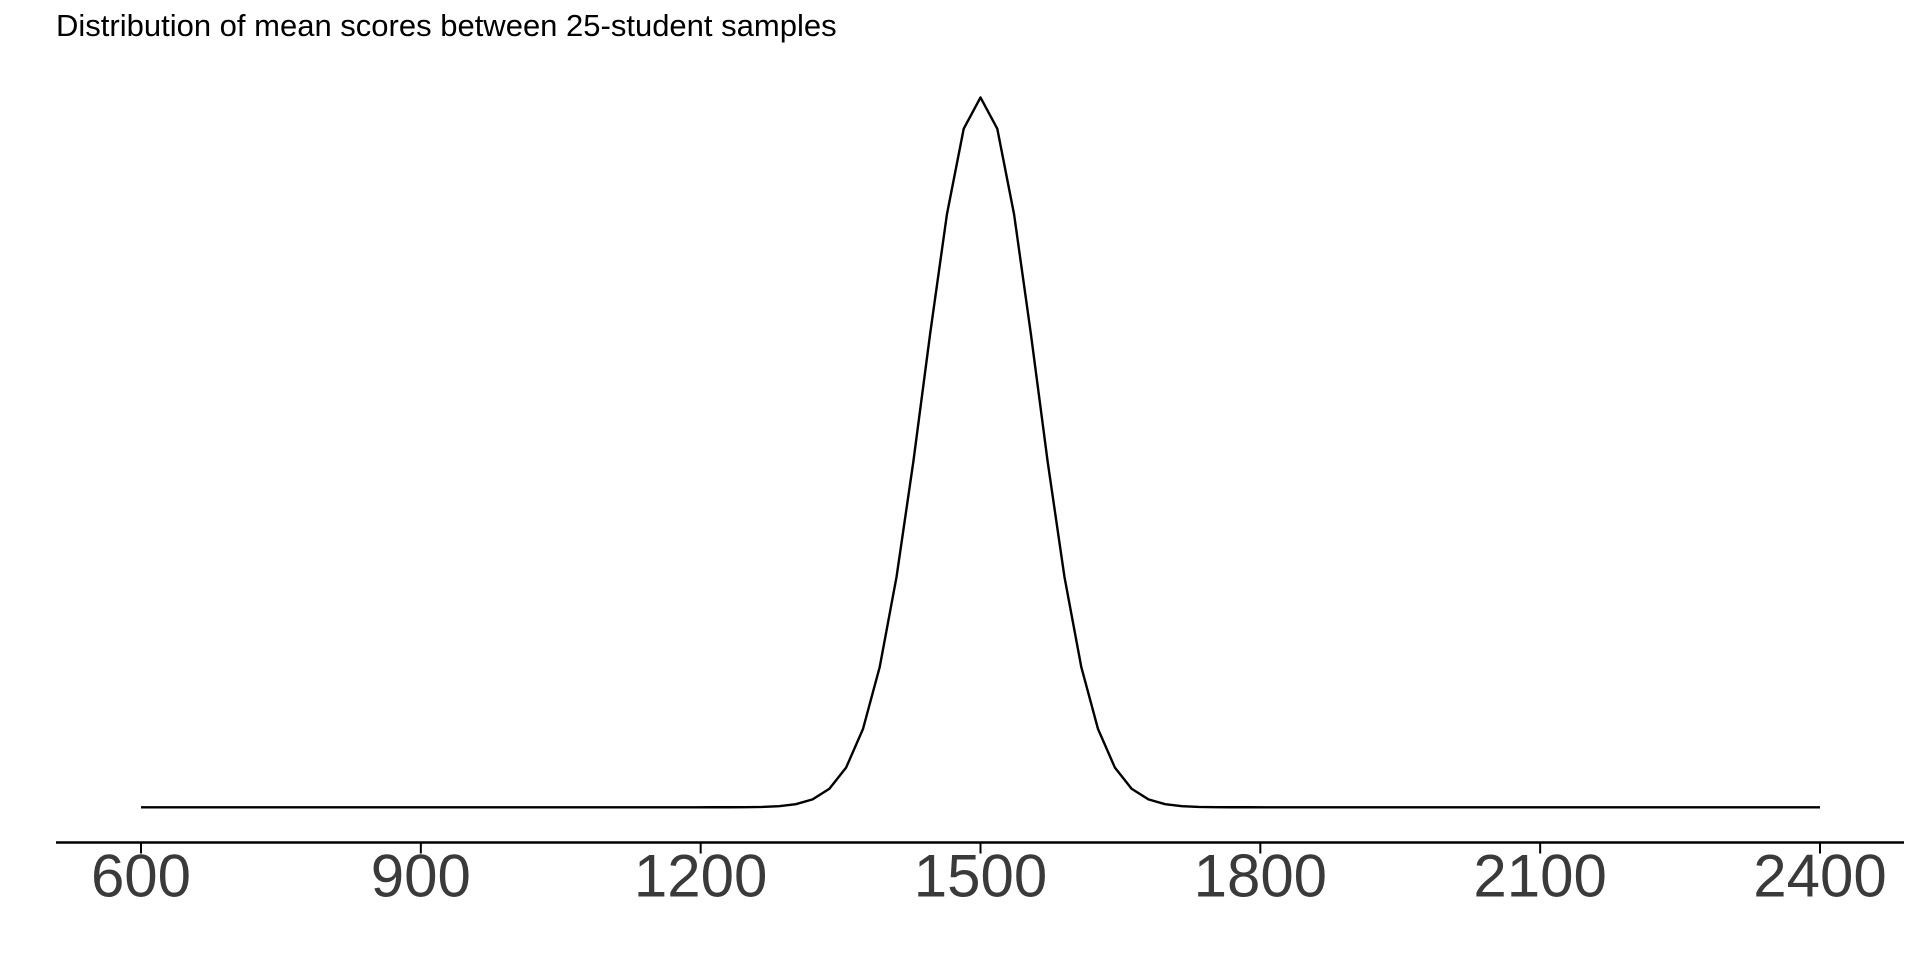 This screenshot has width=1920, height=960. Describe the element at coordinates (700, 875) in the screenshot. I see `x-tick-label: 1200` at that location.